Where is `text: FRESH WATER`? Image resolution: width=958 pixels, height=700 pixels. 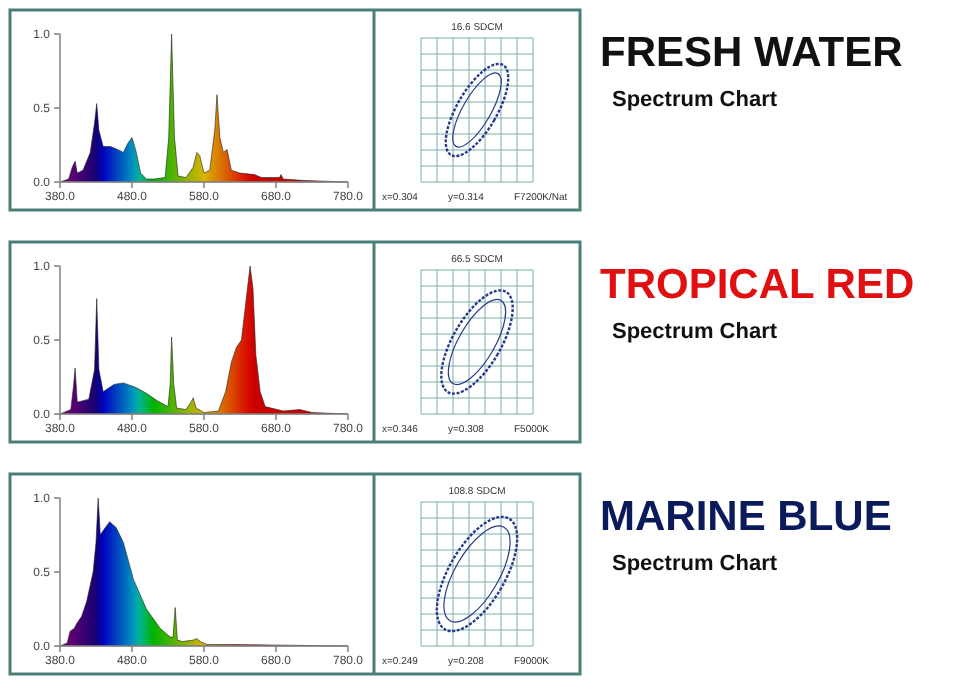 text: FRESH WATER is located at coordinates (751, 53).